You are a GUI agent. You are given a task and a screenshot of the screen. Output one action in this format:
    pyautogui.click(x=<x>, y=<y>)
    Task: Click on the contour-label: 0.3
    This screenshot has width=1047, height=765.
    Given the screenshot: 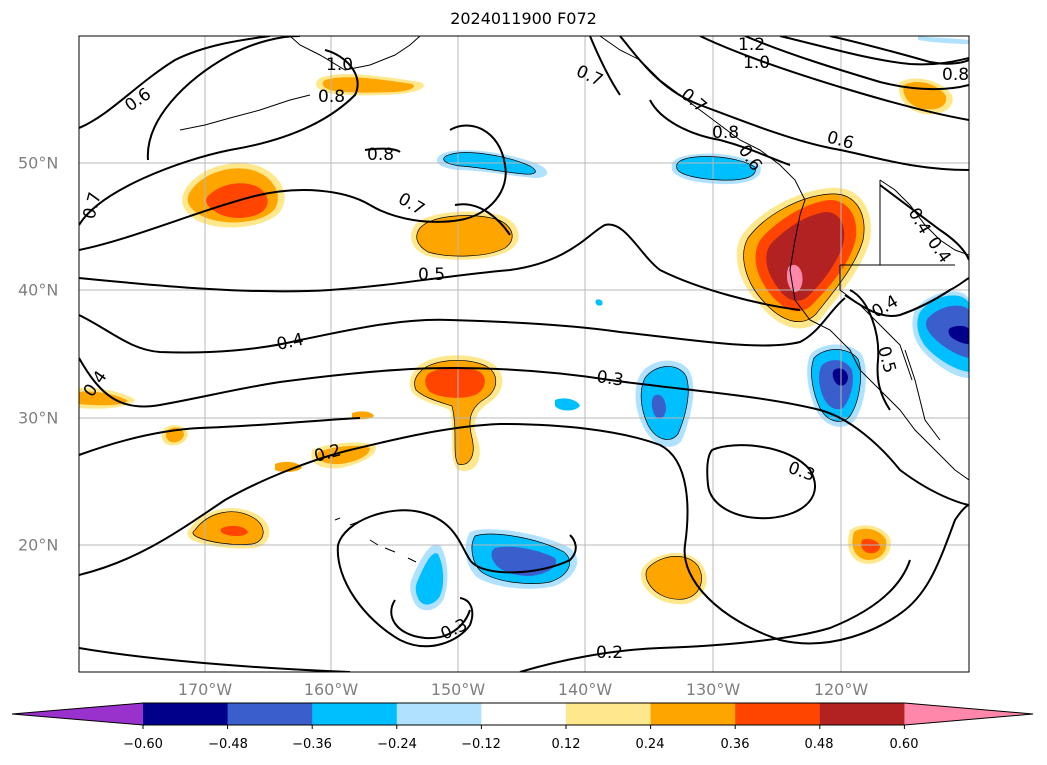 What is the action you would take?
    pyautogui.click(x=610, y=379)
    